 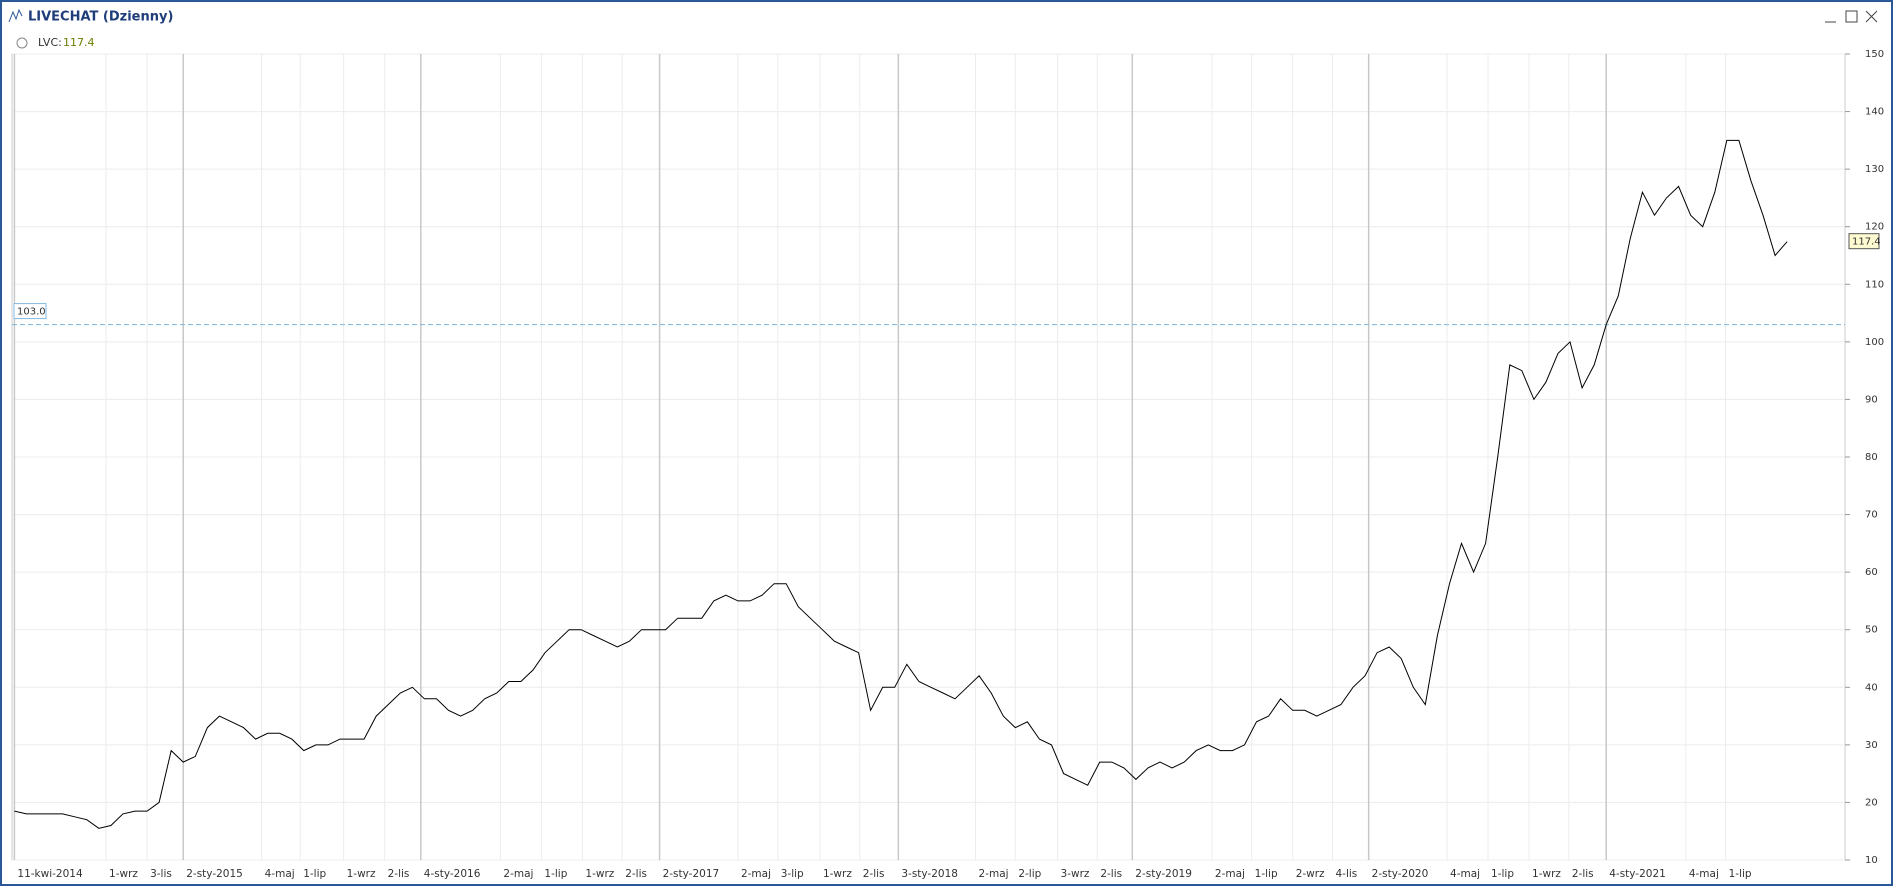 What do you see at coordinates (1871, 572) in the screenshot?
I see `y-tick-label: 60` at bounding box center [1871, 572].